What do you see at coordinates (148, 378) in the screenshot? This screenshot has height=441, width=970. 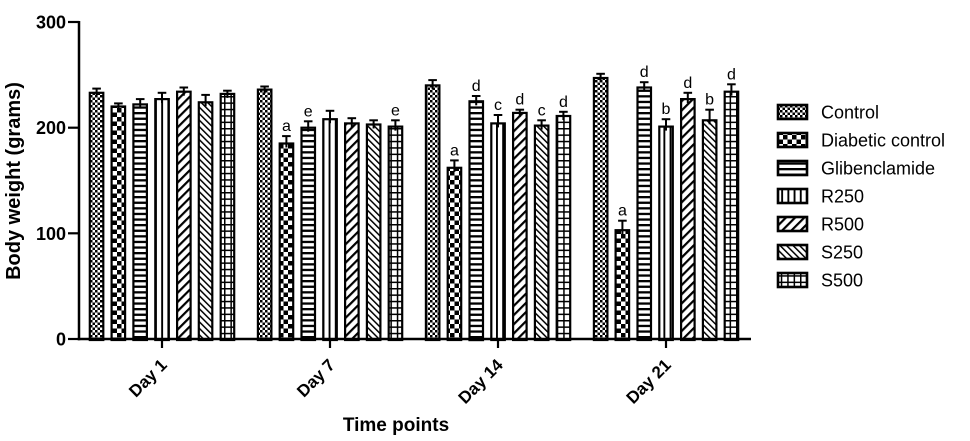 I see `x-category-label: Day 1` at bounding box center [148, 378].